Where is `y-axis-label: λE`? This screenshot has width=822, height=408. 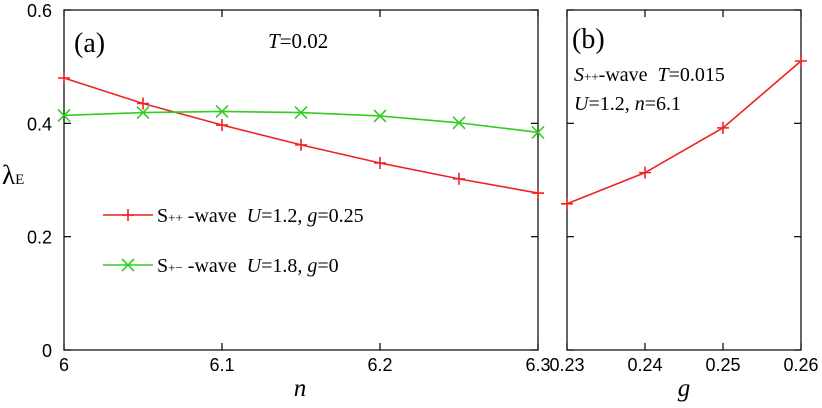
y-axis-label: λE is located at coordinates (13, 175).